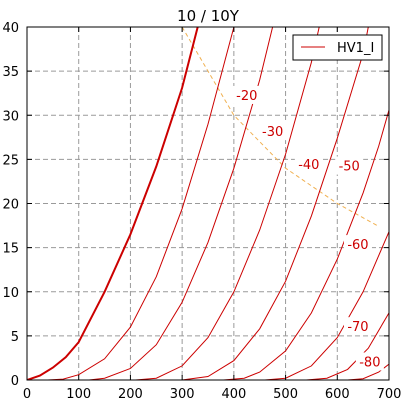  Describe the element at coordinates (10, 249) in the screenshot. I see `y-tick-label: 15` at that location.